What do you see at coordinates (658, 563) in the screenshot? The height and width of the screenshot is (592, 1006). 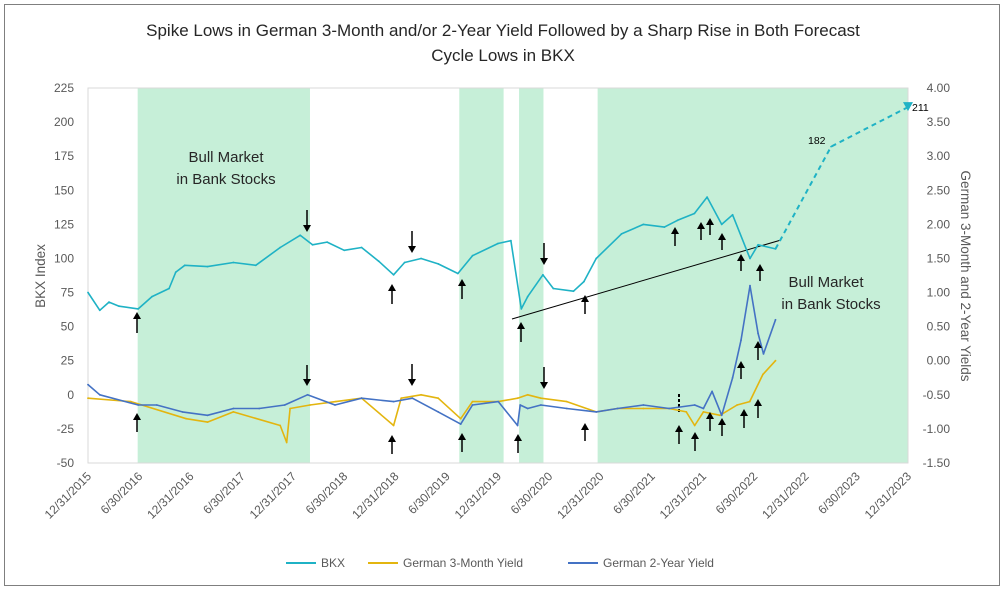 I see `legend-label-2y: German 2-Year Yield` at bounding box center [658, 563].